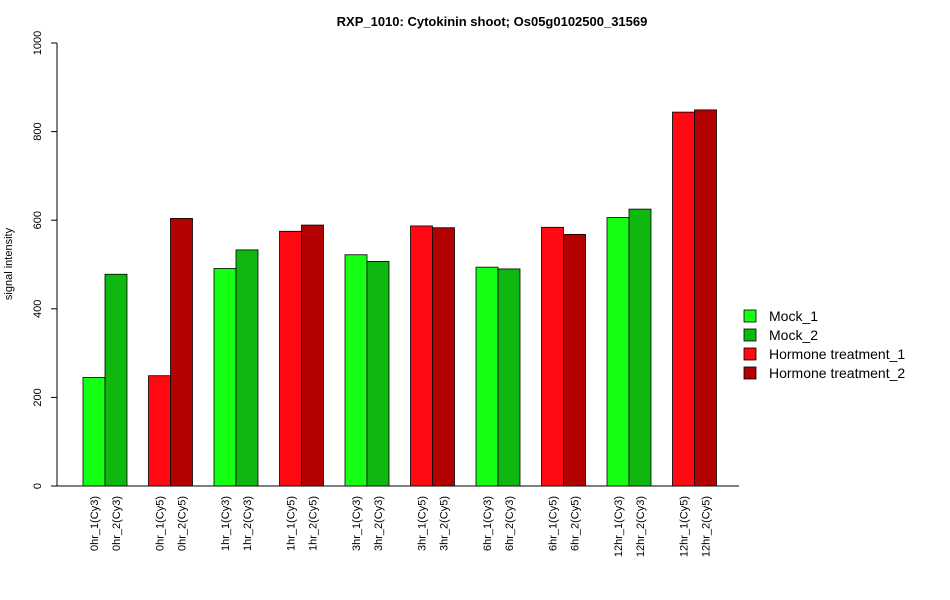 The height and width of the screenshot is (600, 950). I want to click on legend-label: Hormone treatment_1, so click(837, 354).